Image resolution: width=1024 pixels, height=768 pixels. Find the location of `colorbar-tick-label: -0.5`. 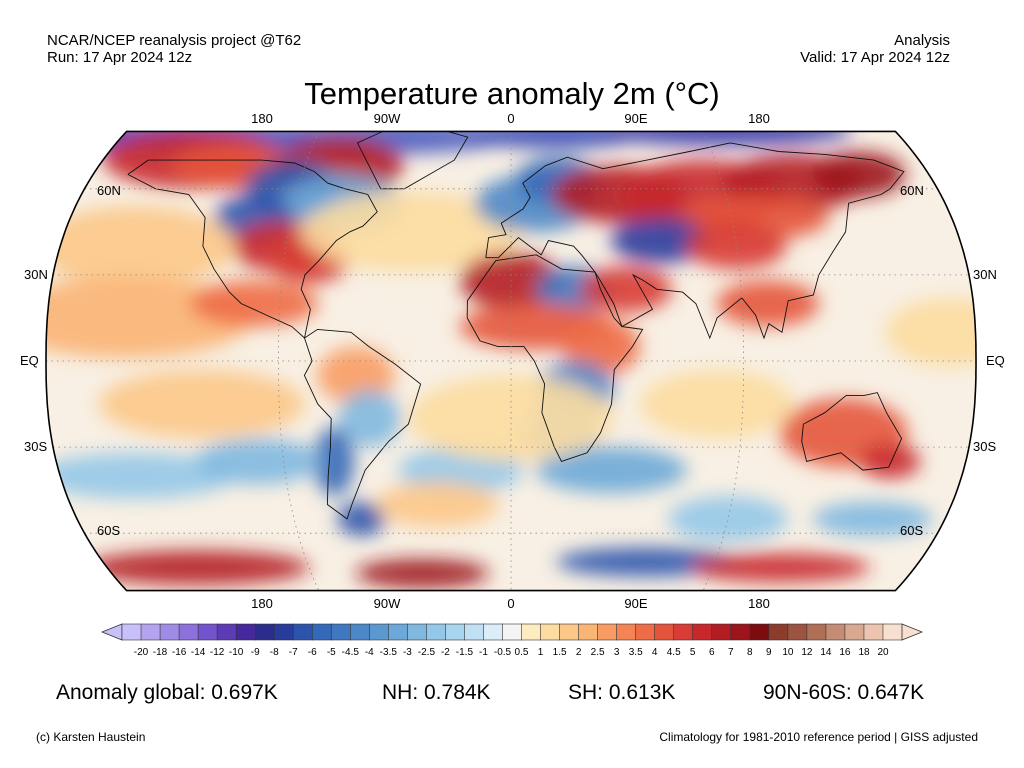

colorbar-tick-label: -0.5 is located at coordinates (502, 652).